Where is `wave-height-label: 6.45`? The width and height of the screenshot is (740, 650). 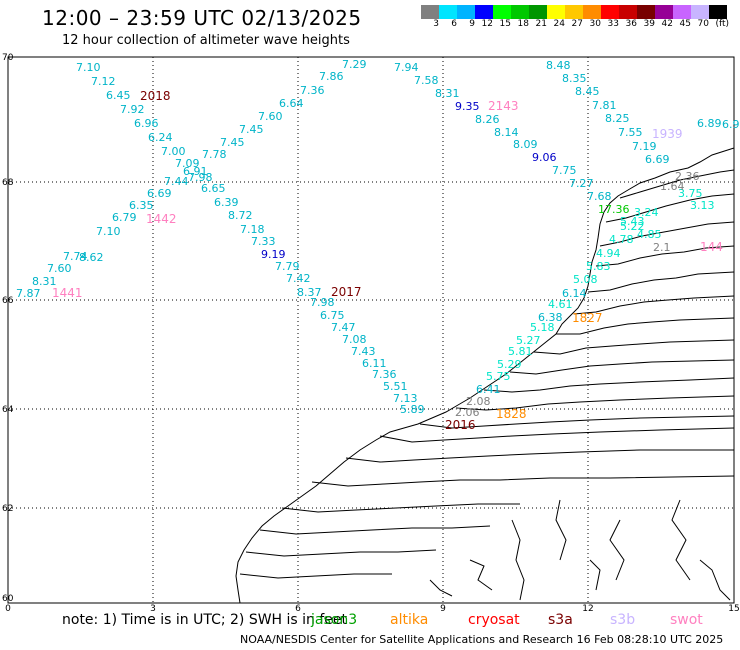 wave-height-label: 6.45 is located at coordinates (118, 95).